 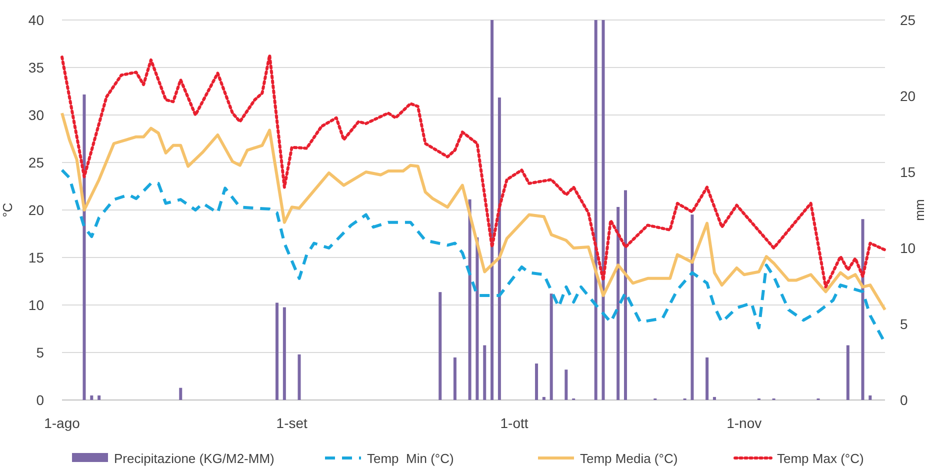 I want to click on y-tick-label: 40, so click(x=36, y=20).